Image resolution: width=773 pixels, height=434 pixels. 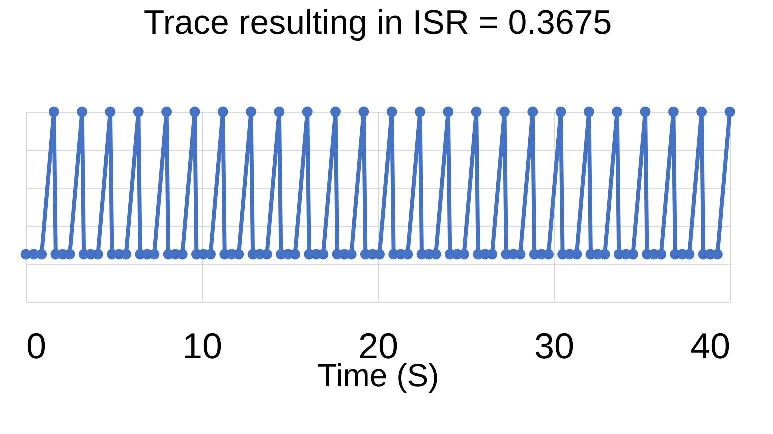 What do you see at coordinates (202, 346) in the screenshot?
I see `x-tick-label: 10` at bounding box center [202, 346].